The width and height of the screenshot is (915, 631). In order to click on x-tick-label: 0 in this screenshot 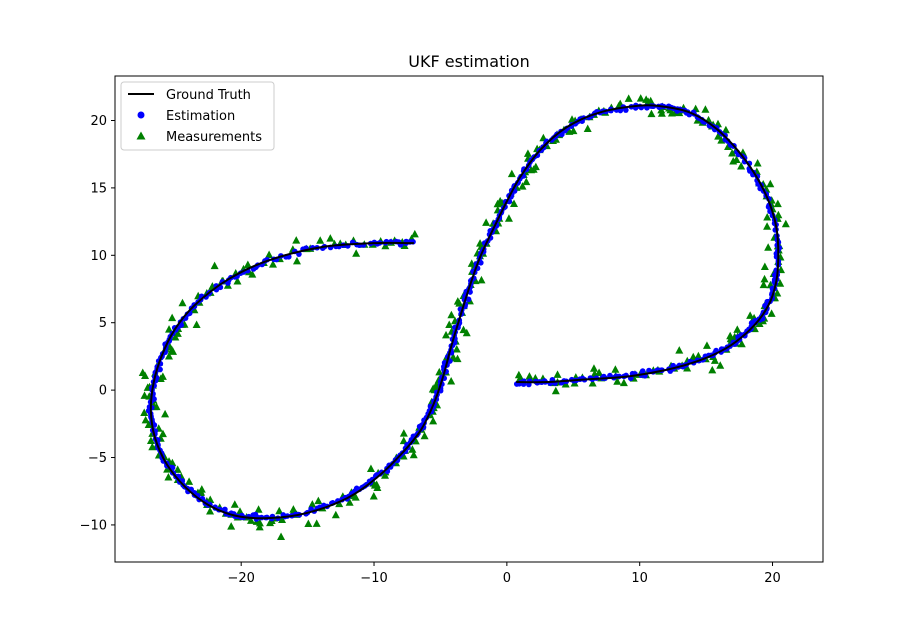, I will do `click(507, 578)`.